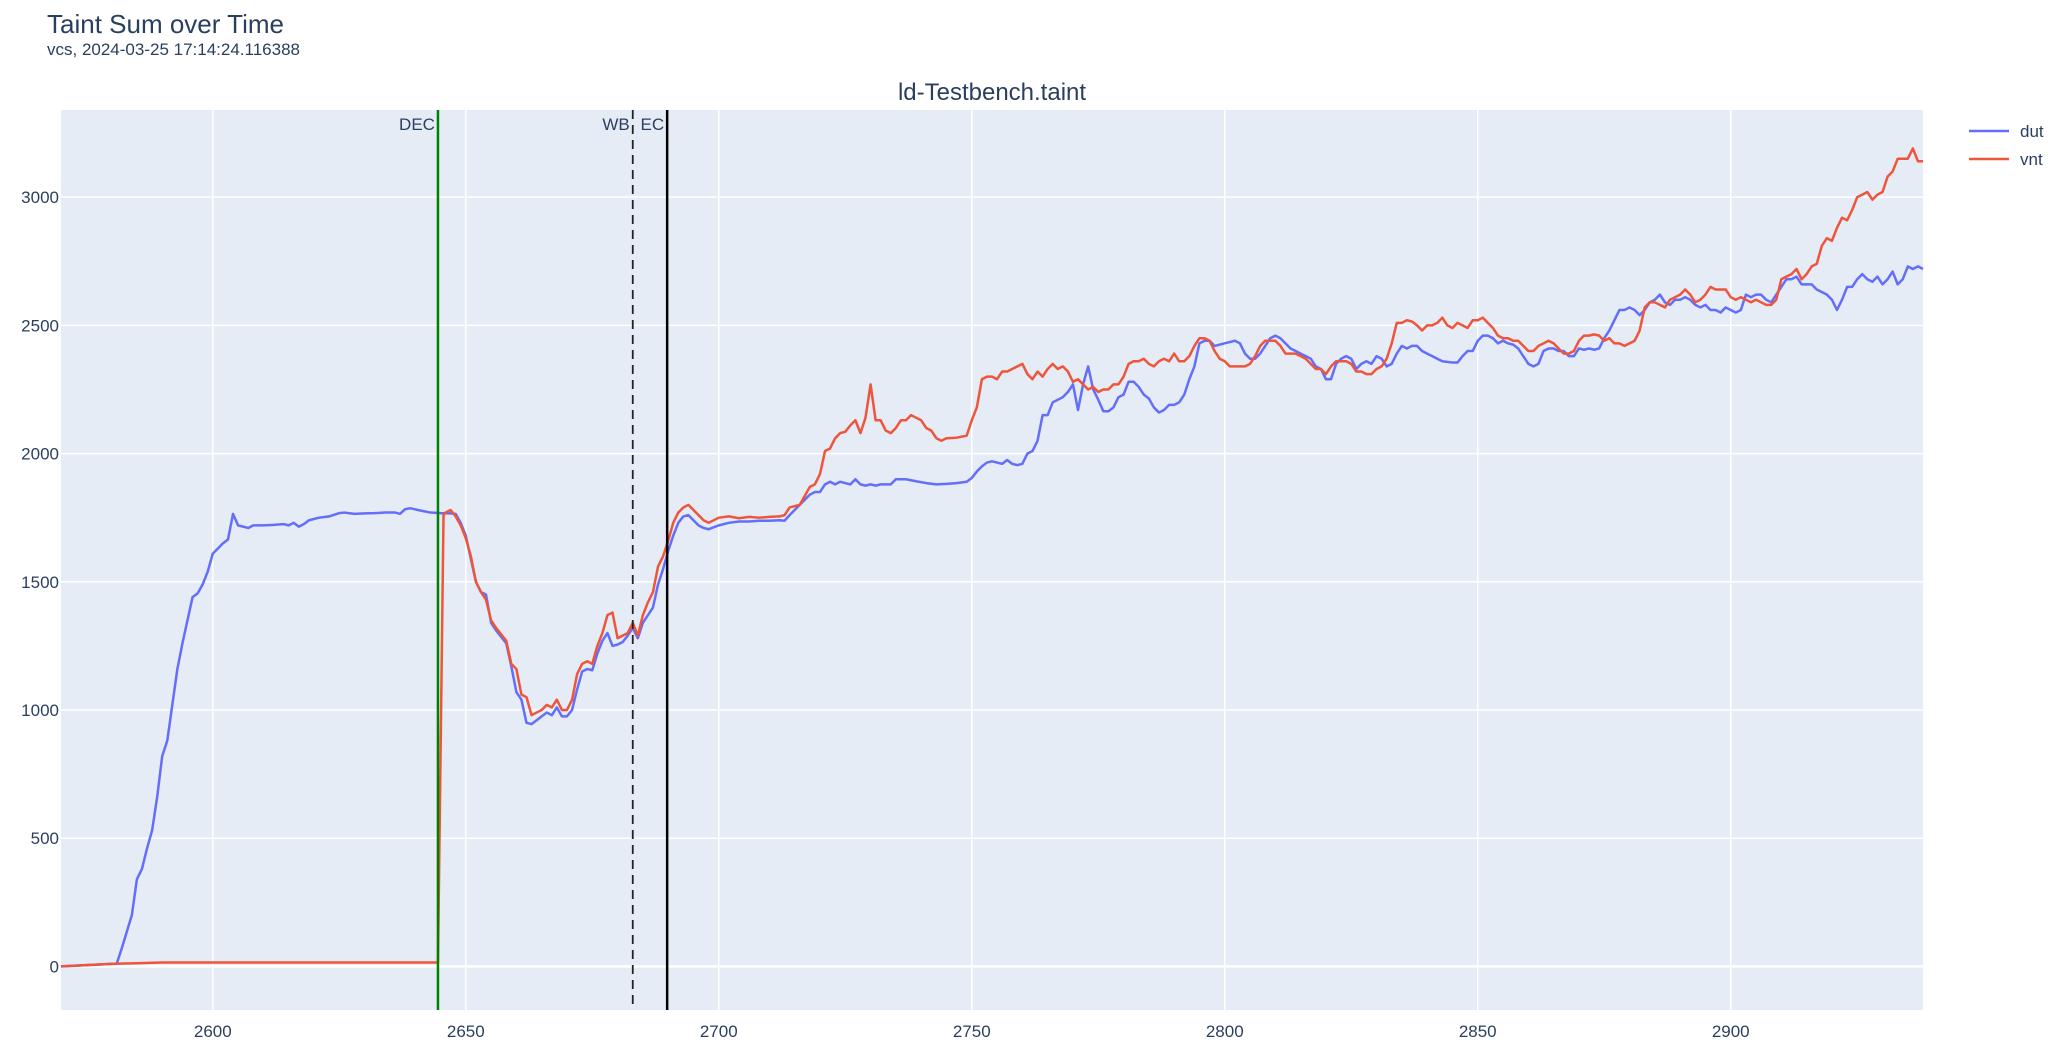  I want to click on legend-label-vnt: vnt, so click(2031, 159).